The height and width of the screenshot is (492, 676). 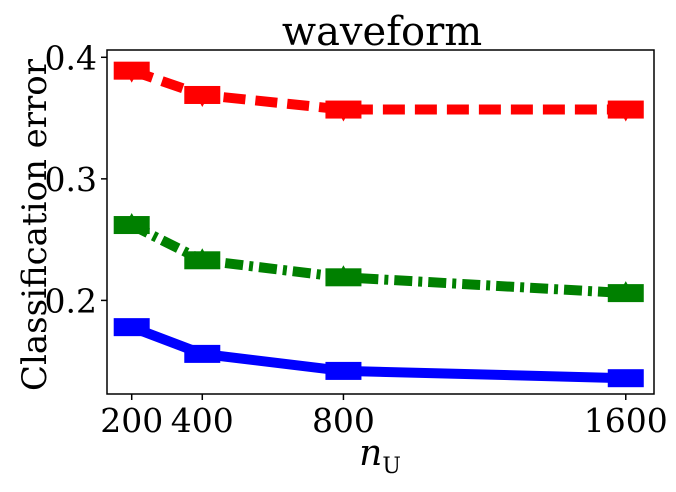 I want to click on x-tick-label-1: 400, so click(x=202, y=420).